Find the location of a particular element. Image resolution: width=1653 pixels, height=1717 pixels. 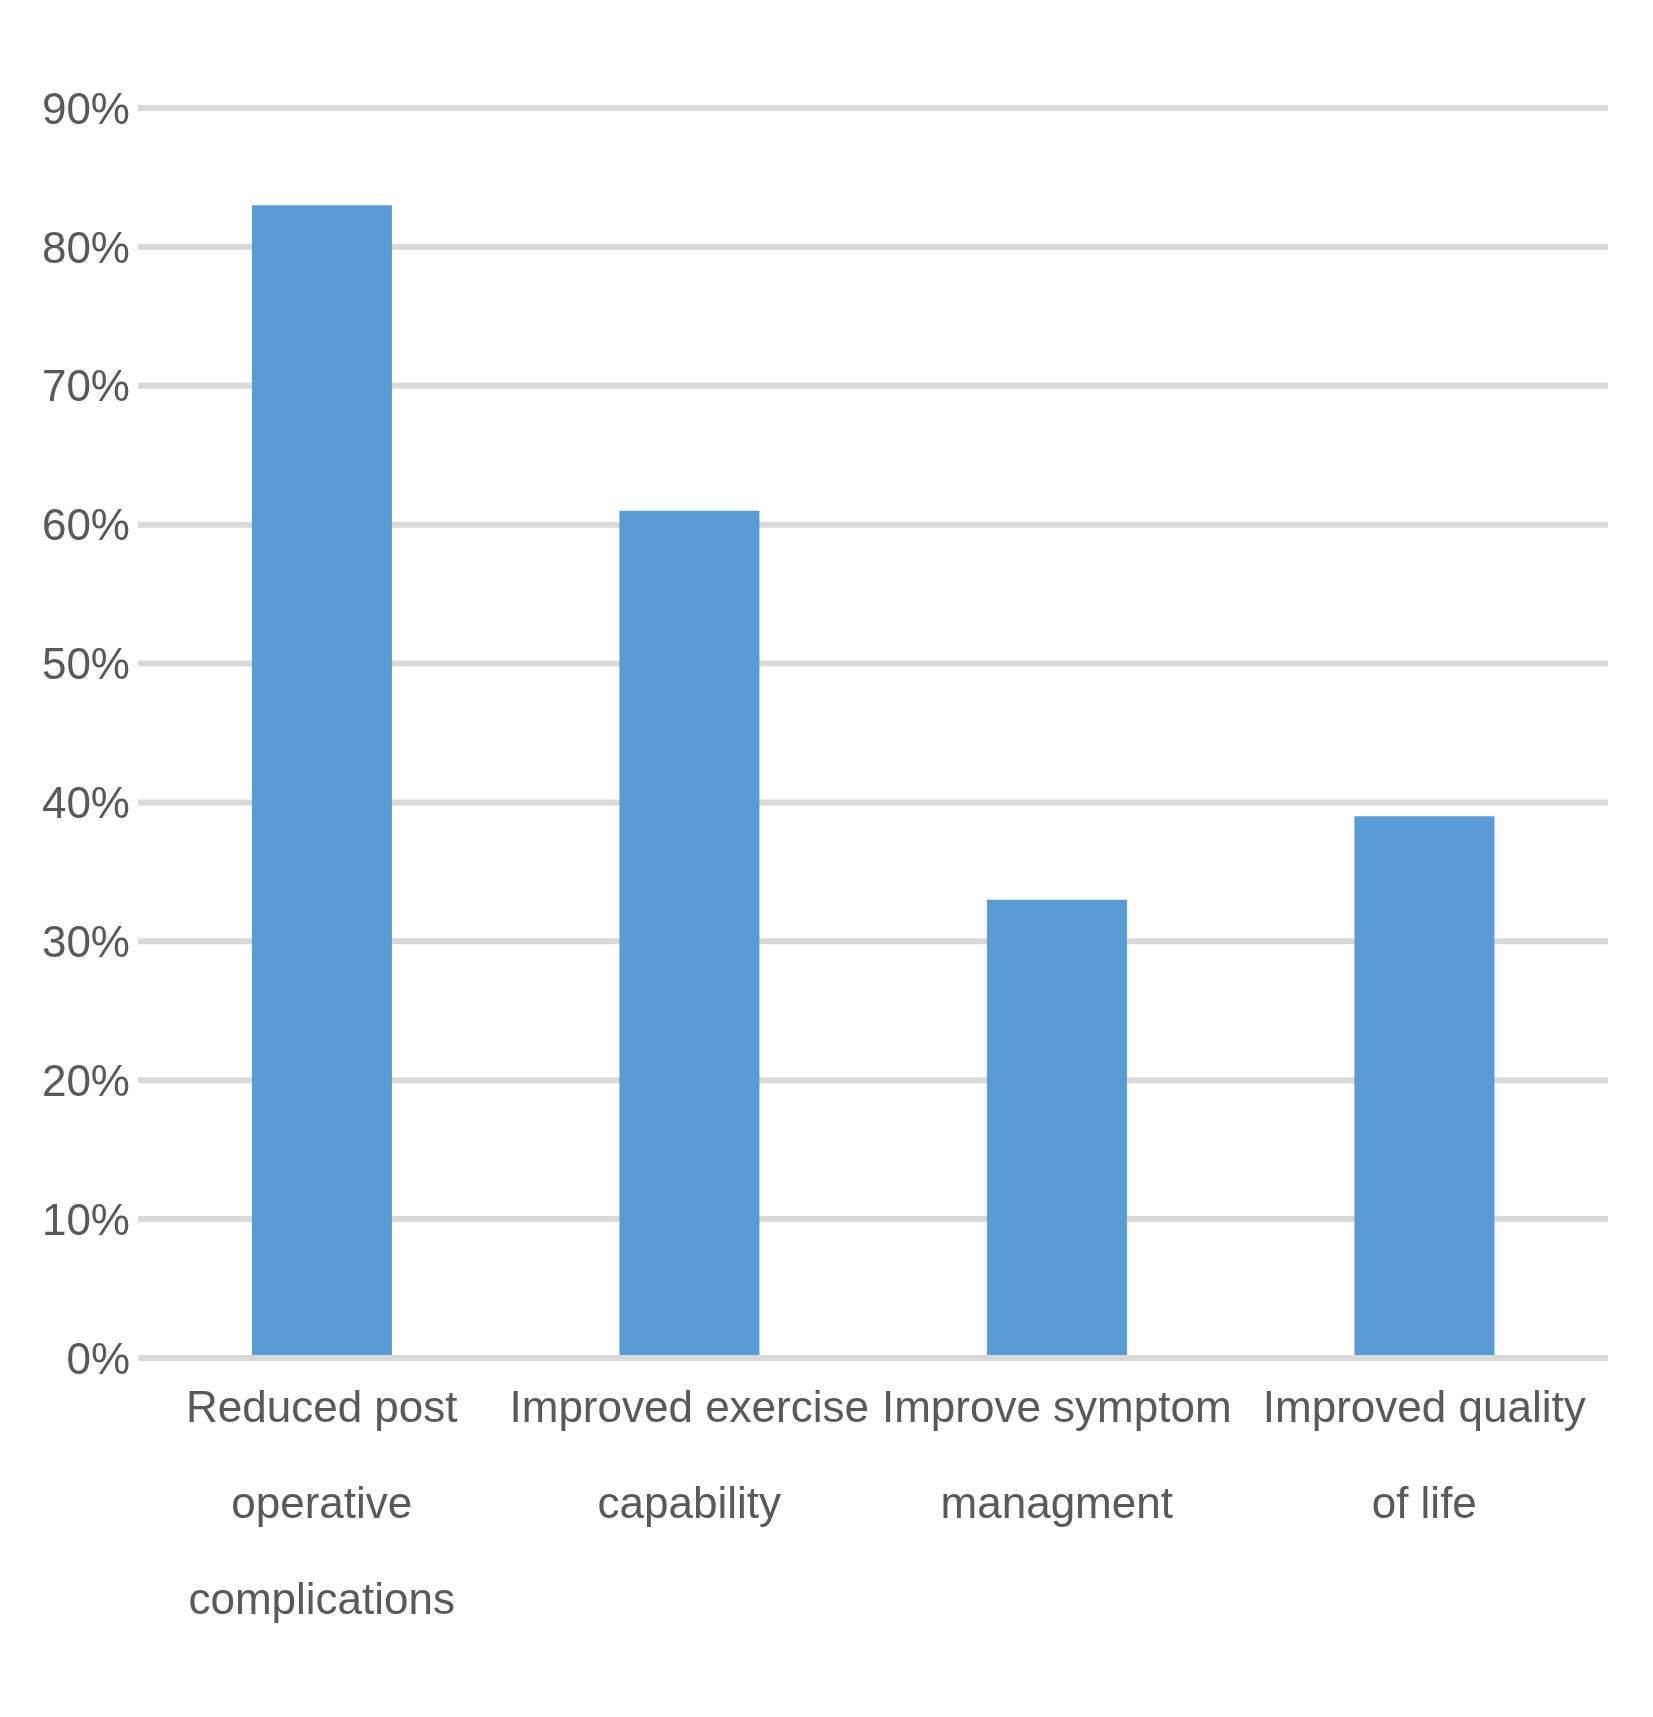

y-tick-label: 70% is located at coordinates (85, 386).